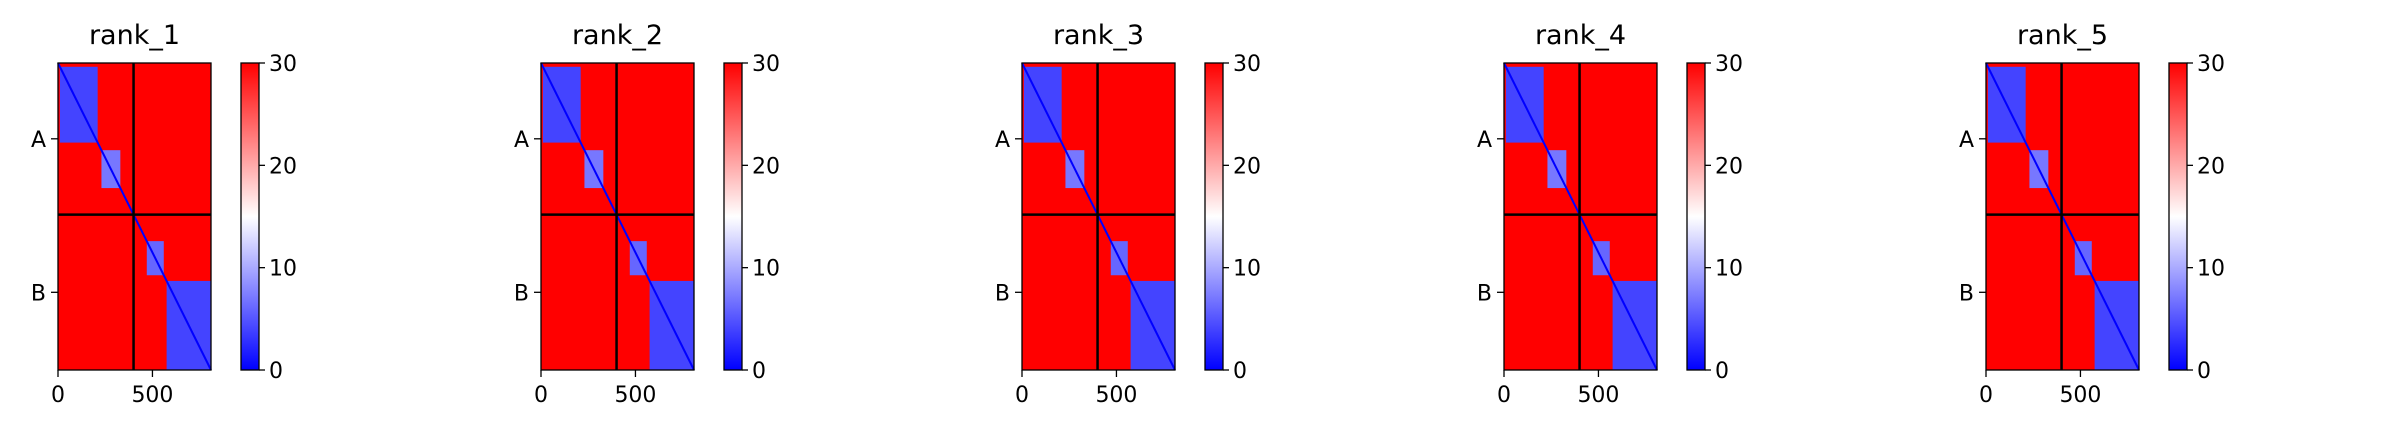 Image resolution: width=2401 pixels, height=438 pixels. Describe the element at coordinates (2062, 35) in the screenshot. I see `panel-title: rank_5` at that location.